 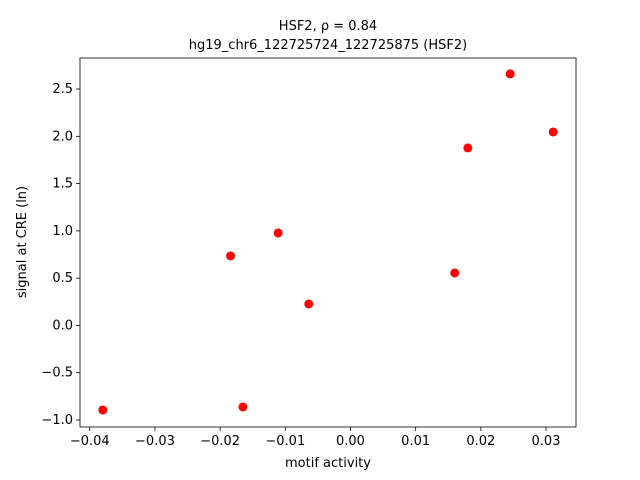 What do you see at coordinates (62, 325) in the screenshot?
I see `y-tick-label: 0.0` at bounding box center [62, 325].